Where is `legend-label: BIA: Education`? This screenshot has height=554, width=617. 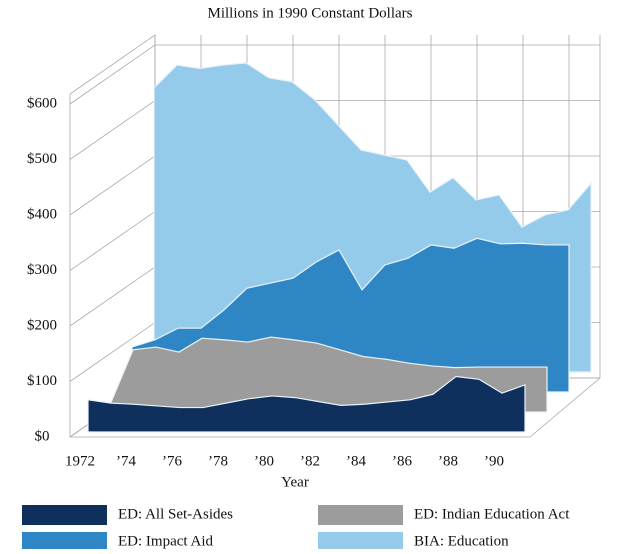
legend-label: BIA: Education is located at coordinates (461, 541).